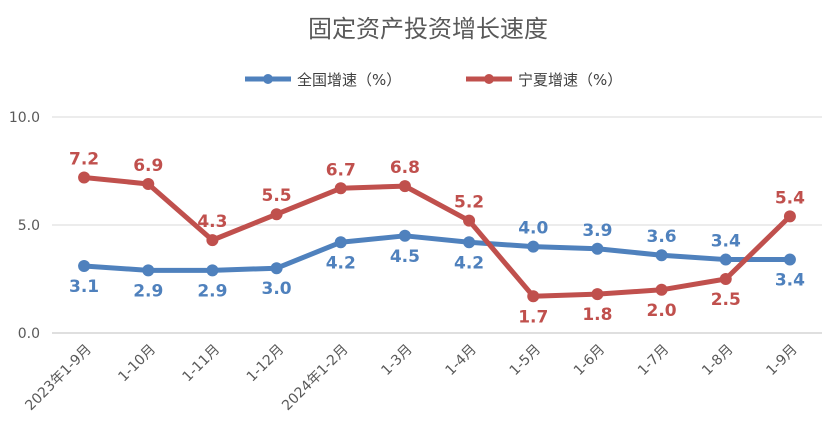 This screenshot has width=827, height=444. What do you see at coordinates (433, 80) in the screenshot?
I see `legend: 全国增速（%） 宁夏增速（%）` at bounding box center [433, 80].